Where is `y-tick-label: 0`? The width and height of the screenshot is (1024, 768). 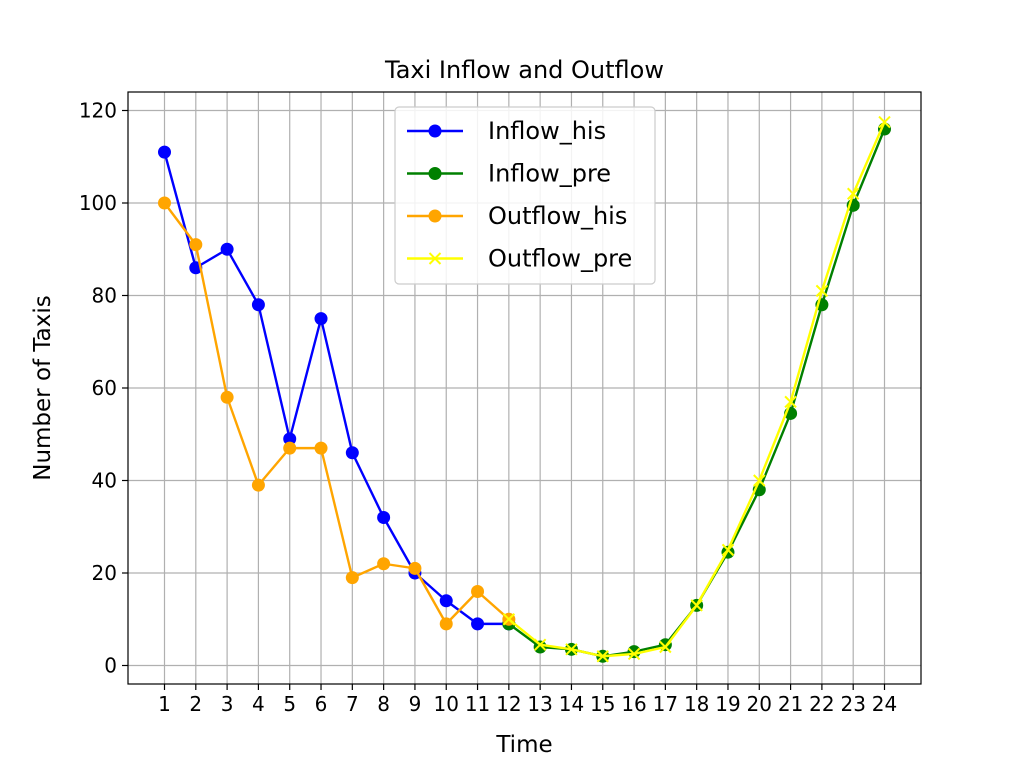 y-tick-label: 0 is located at coordinates (110, 666).